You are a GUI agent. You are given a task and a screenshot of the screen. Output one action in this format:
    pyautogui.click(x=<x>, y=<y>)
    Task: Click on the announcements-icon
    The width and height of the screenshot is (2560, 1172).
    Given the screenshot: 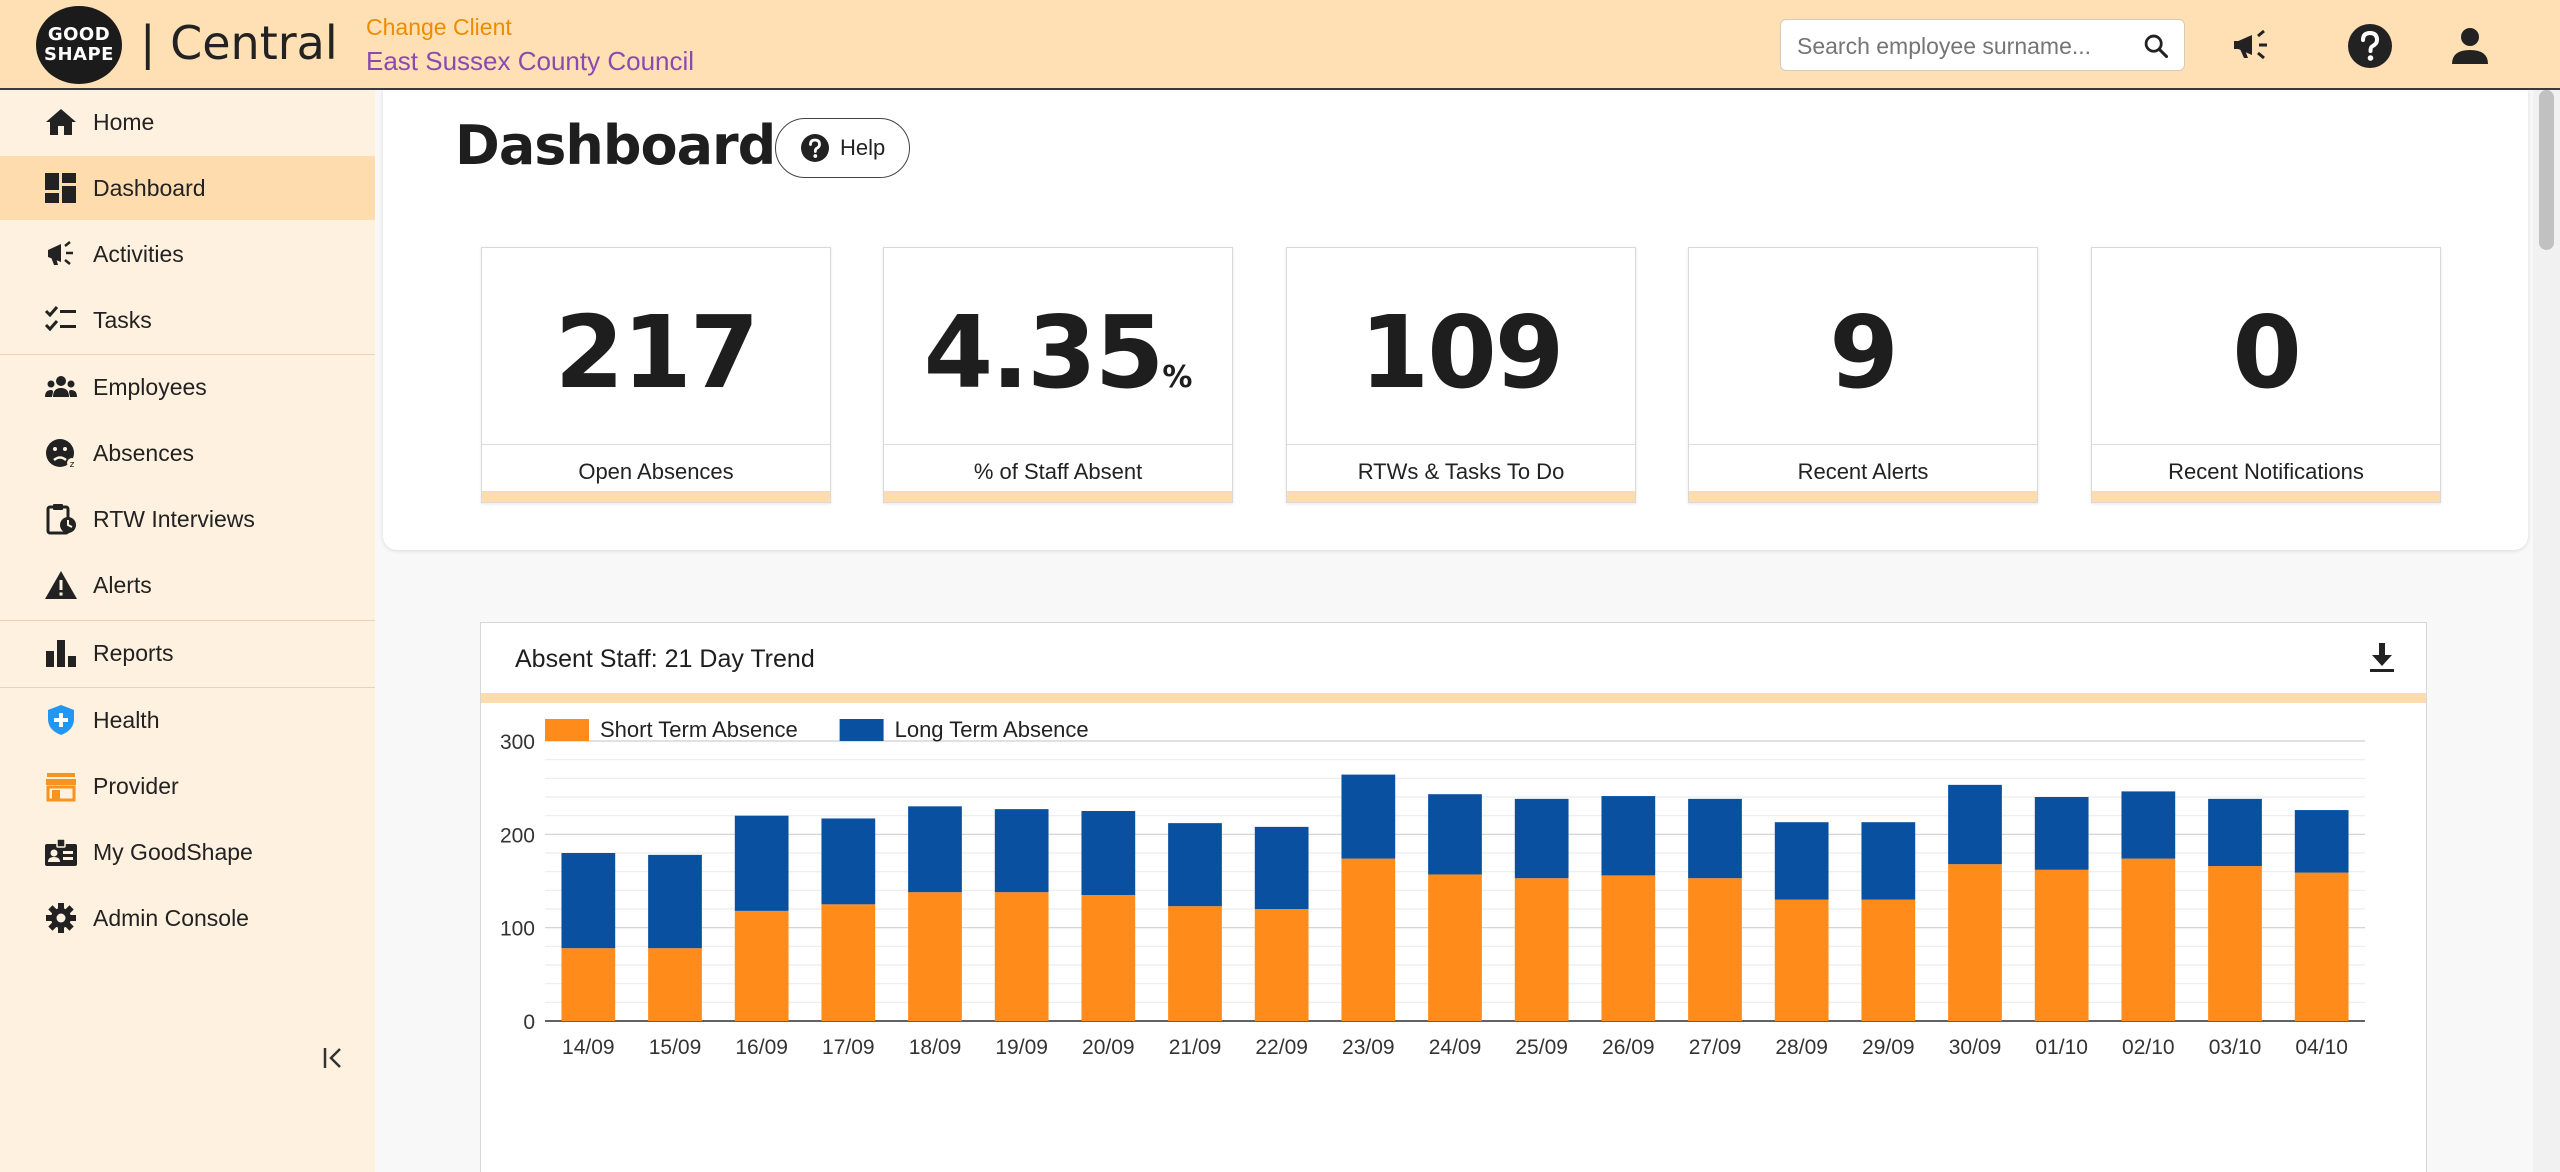 What is the action you would take?
    pyautogui.click(x=2252, y=46)
    